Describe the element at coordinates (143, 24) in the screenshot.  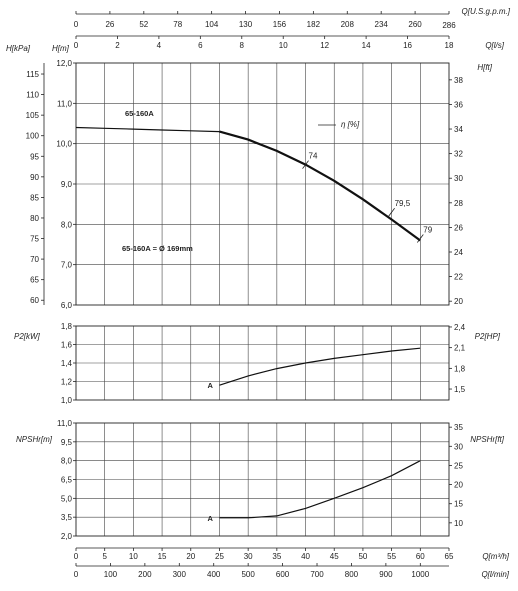
I see `tick-label-usgpm: 52` at that location.